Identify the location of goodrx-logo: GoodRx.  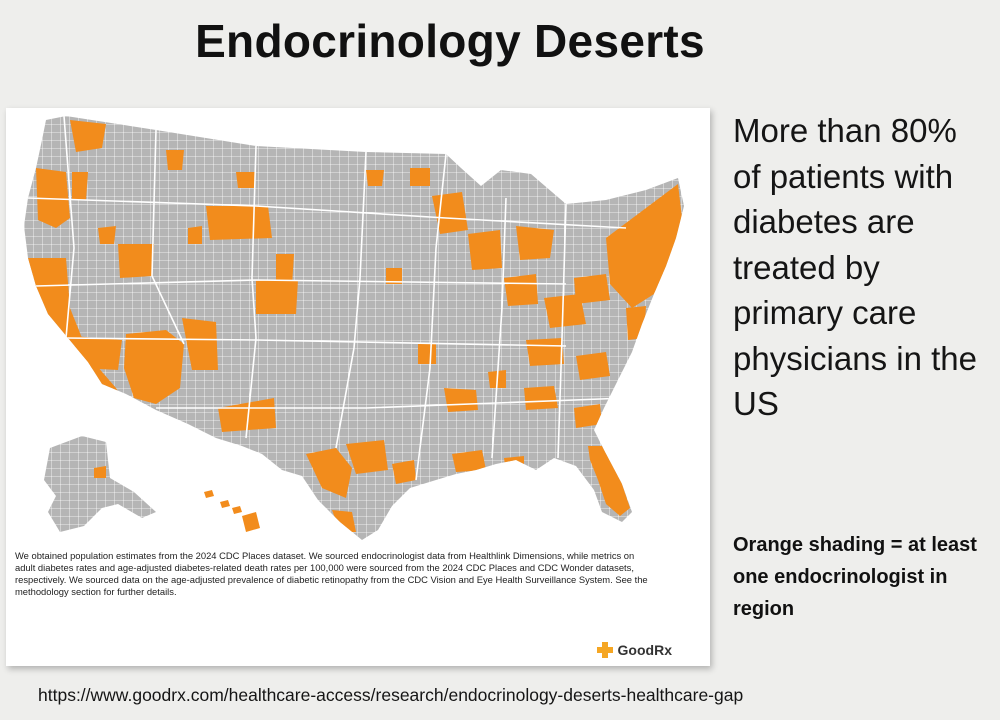
(634, 650).